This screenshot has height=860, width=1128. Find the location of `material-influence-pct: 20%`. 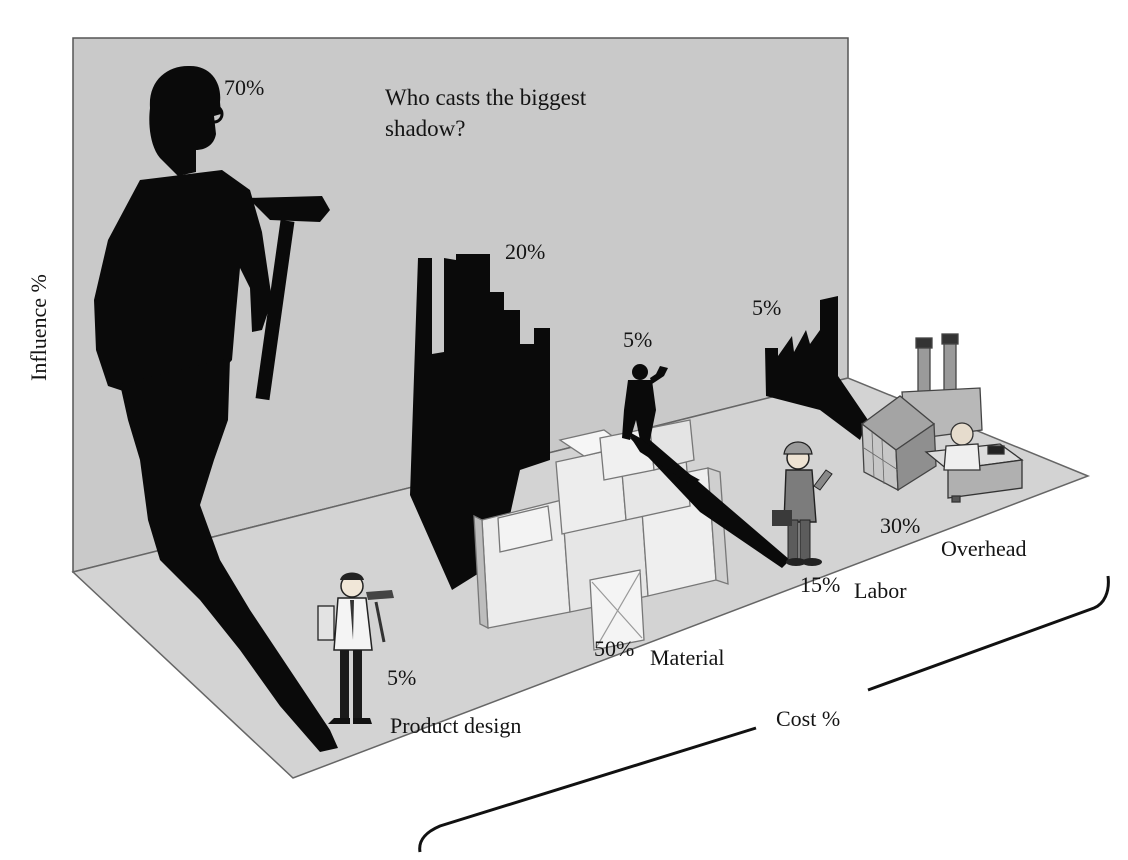

material-influence-pct: 20% is located at coordinates (525, 251).